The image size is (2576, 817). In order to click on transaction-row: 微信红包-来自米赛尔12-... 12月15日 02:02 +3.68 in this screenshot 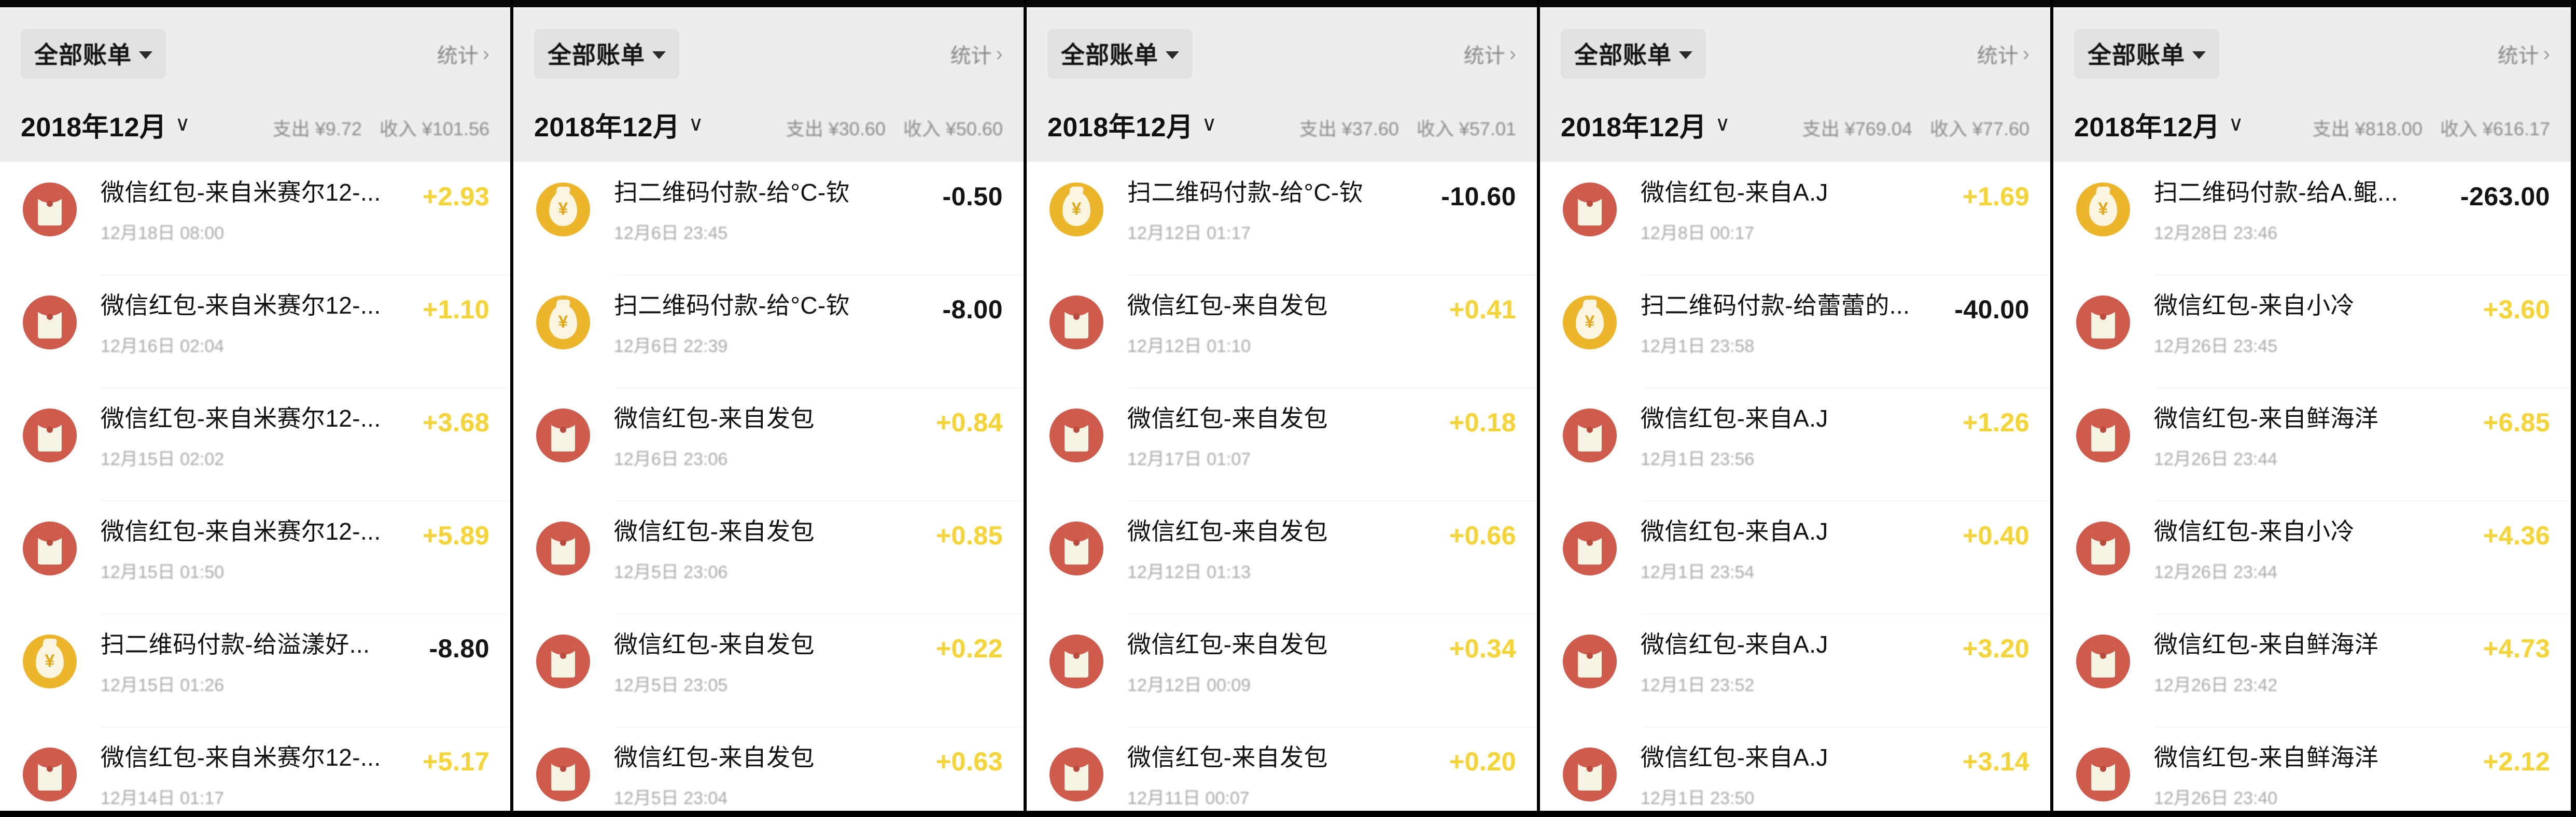, I will do `click(255, 444)`.